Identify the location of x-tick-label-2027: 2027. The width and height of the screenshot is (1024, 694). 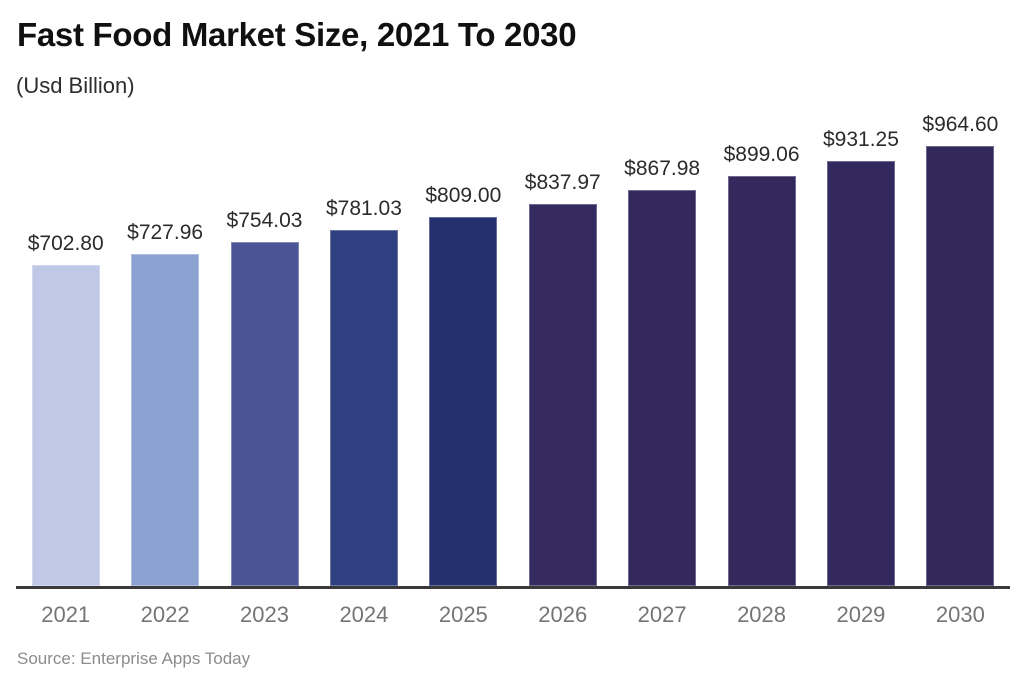
(662, 614).